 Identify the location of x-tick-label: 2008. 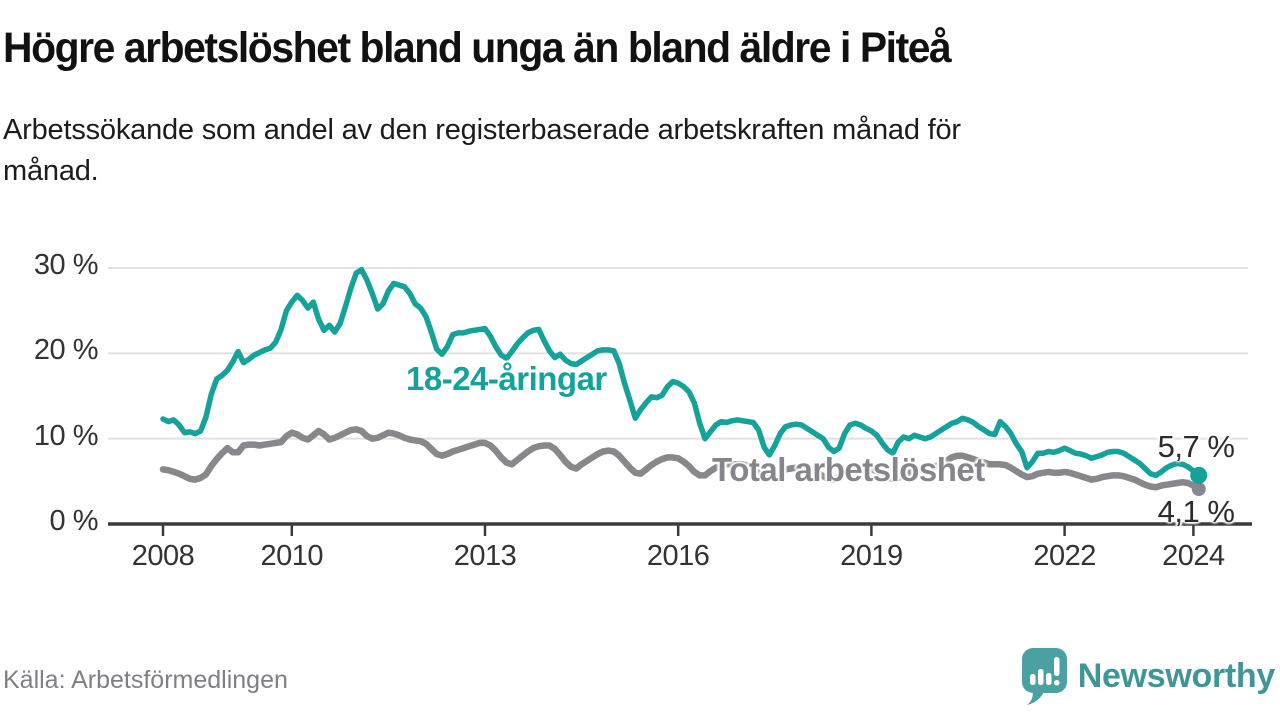
(163, 556).